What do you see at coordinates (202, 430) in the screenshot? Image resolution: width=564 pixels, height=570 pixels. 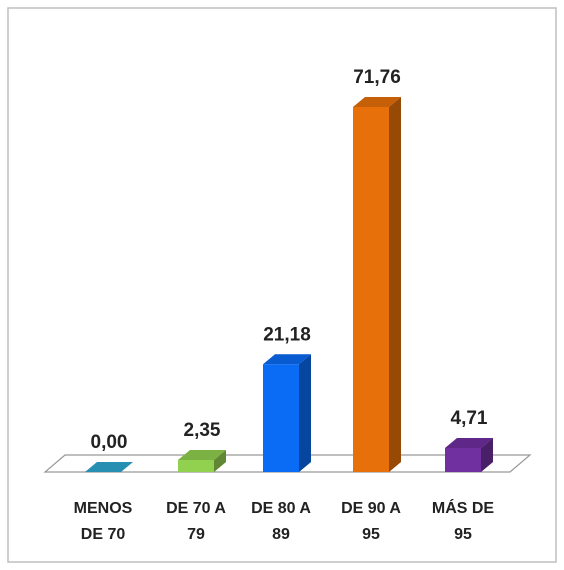 I see `data-label: 2,35` at bounding box center [202, 430].